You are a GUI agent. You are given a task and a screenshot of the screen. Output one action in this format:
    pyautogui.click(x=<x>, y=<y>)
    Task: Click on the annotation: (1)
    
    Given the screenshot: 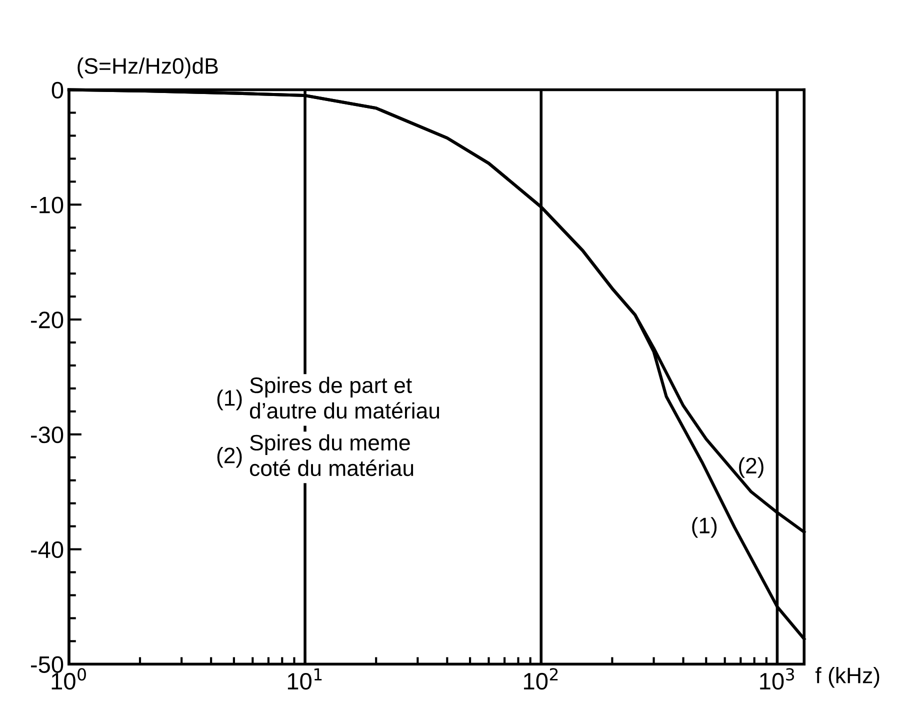 What is the action you would take?
    pyautogui.click(x=229, y=400)
    